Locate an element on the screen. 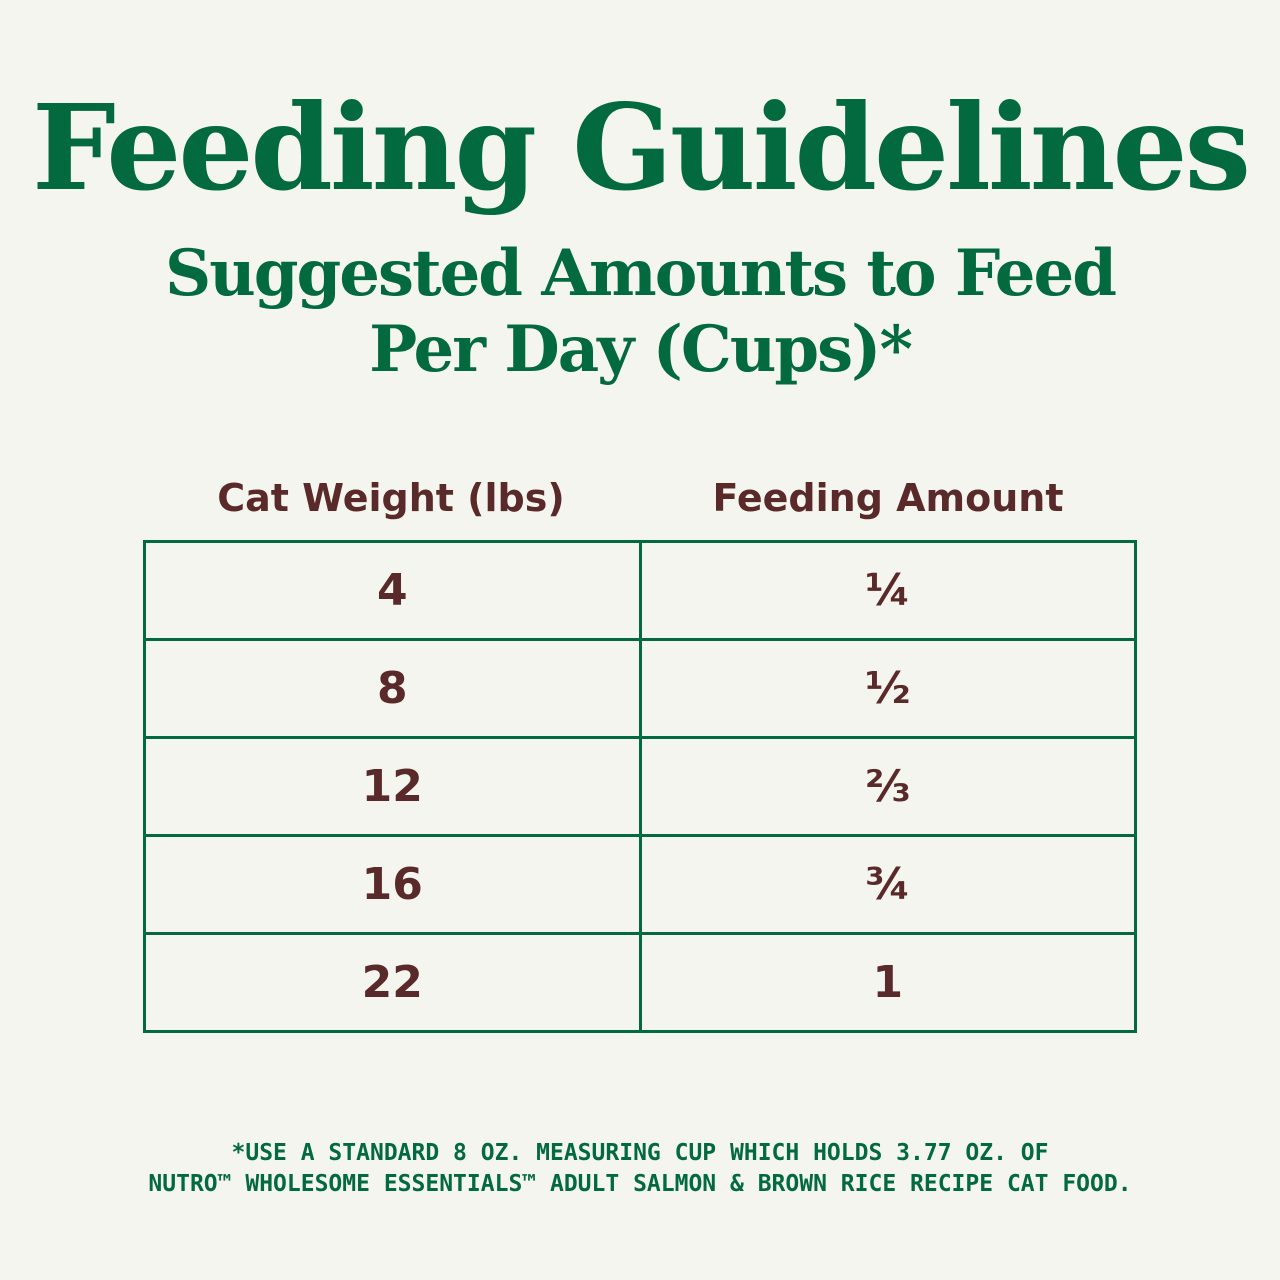 The image size is (1280, 1280). table-cell: 16 is located at coordinates (392, 884).